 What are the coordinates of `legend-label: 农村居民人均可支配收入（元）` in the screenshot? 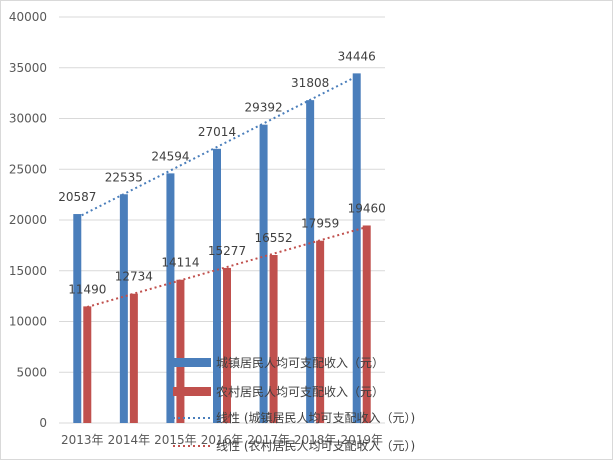 It's located at (300, 392).